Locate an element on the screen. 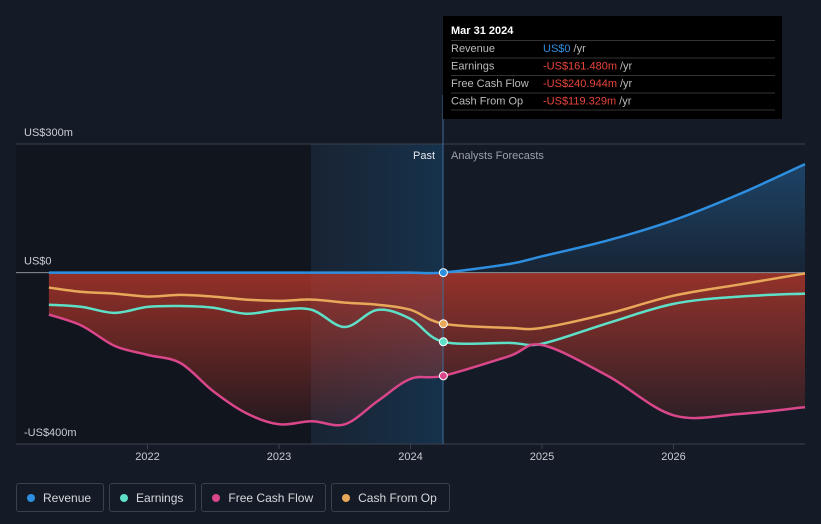  x-tick-label: 2022 is located at coordinates (147, 457).